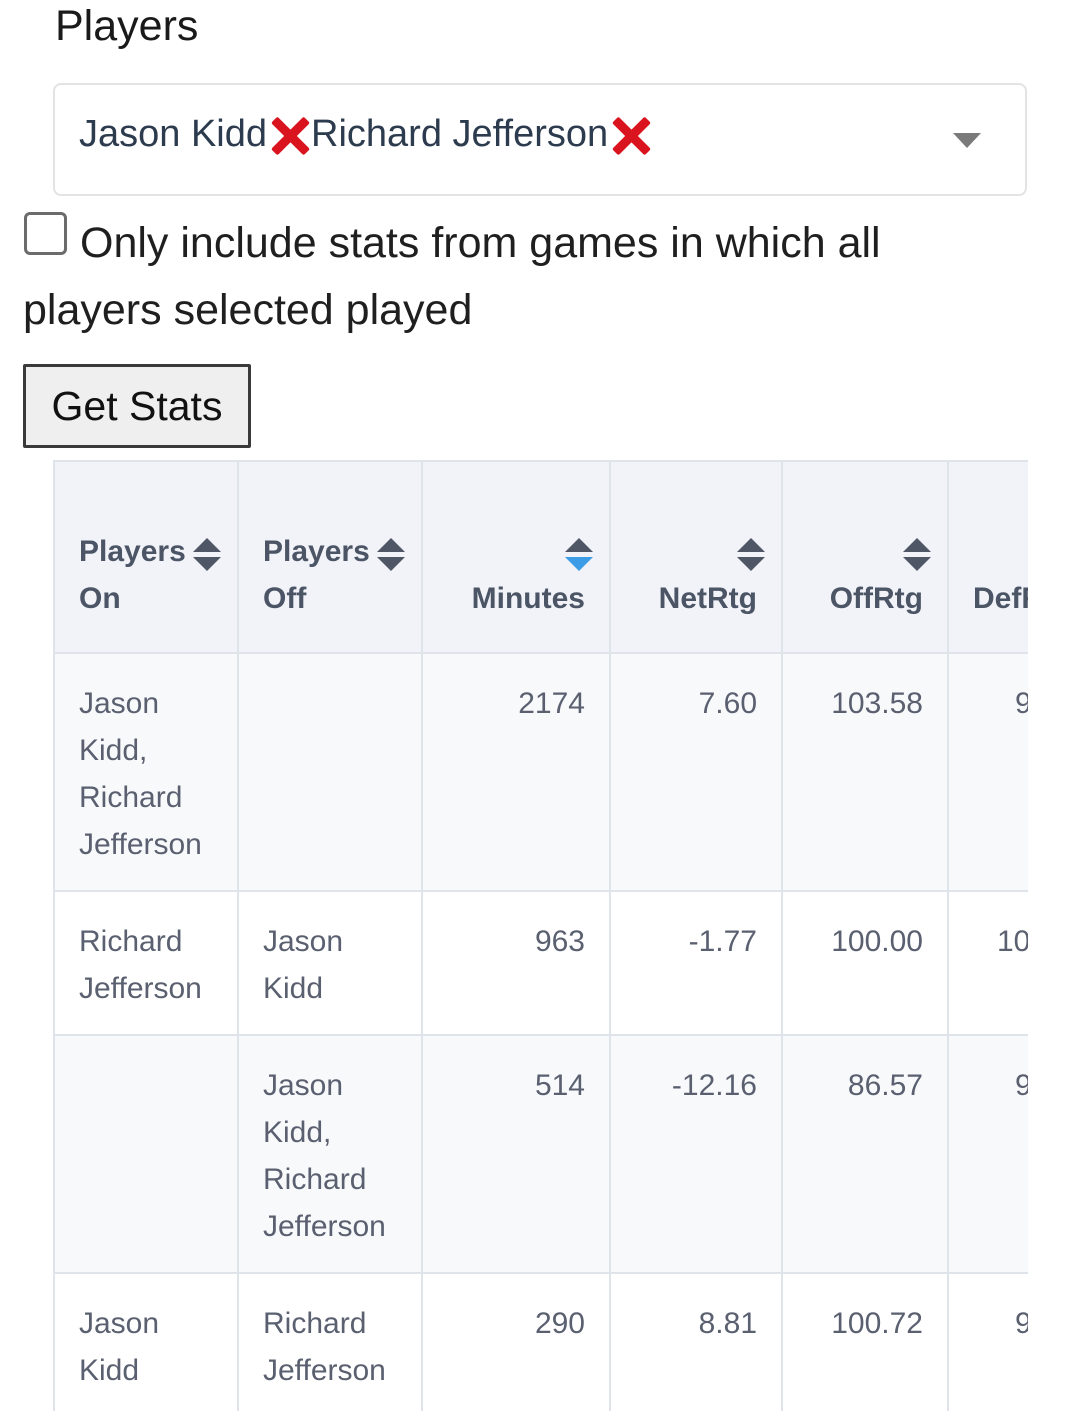 This screenshot has width=1080, height=1411. Describe the element at coordinates (696, 772) in the screenshot. I see `cell-netrtg: 7.60` at that location.